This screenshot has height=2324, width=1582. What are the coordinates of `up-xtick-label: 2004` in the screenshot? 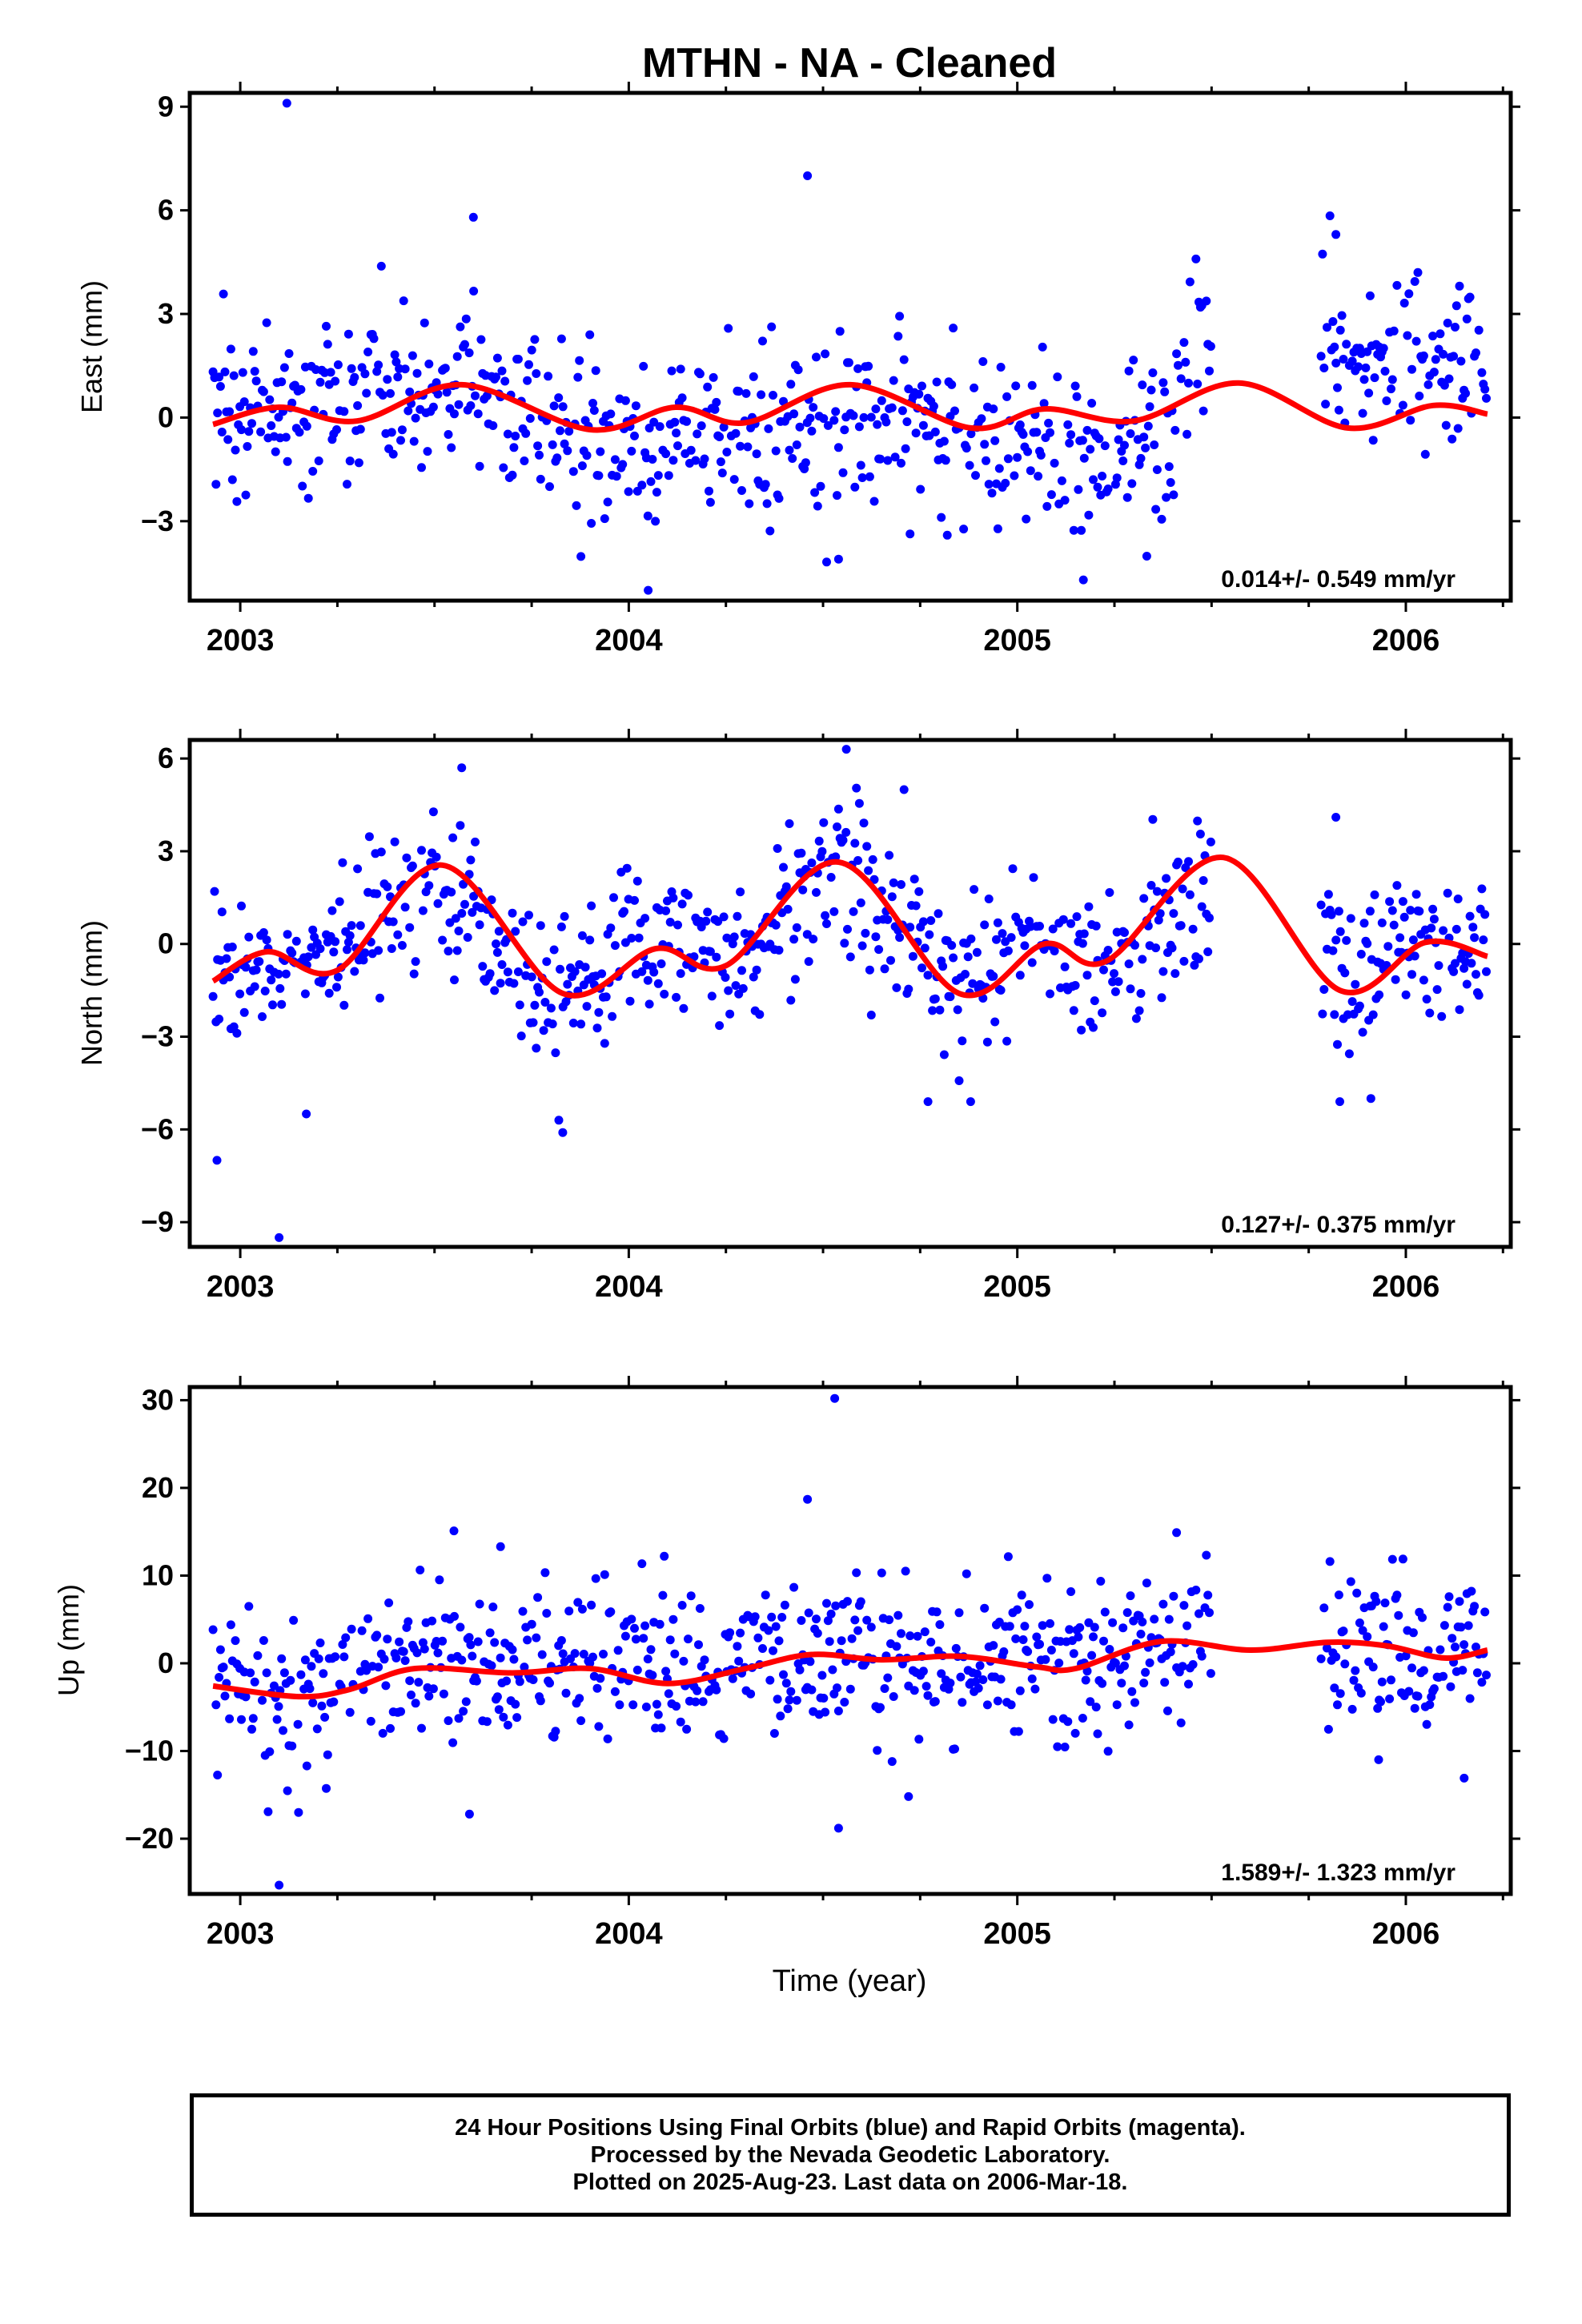 It's located at (629, 1934).